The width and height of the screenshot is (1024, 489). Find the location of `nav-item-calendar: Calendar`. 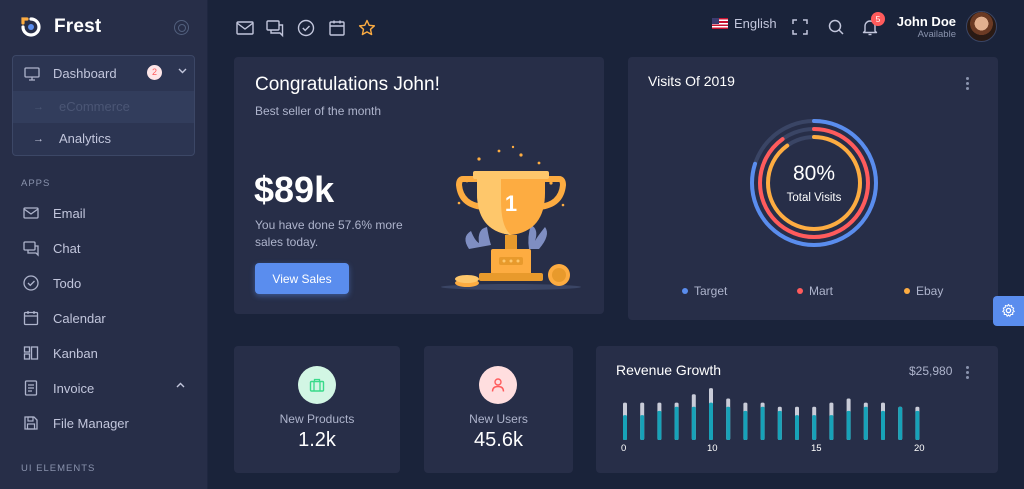

nav-item-calendar: Calendar is located at coordinates (103, 318).